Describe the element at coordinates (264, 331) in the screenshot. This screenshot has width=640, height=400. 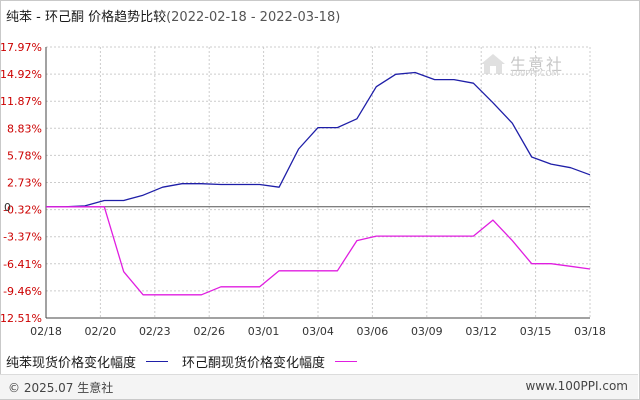
I see `x-tick-label: 03/01` at that location.